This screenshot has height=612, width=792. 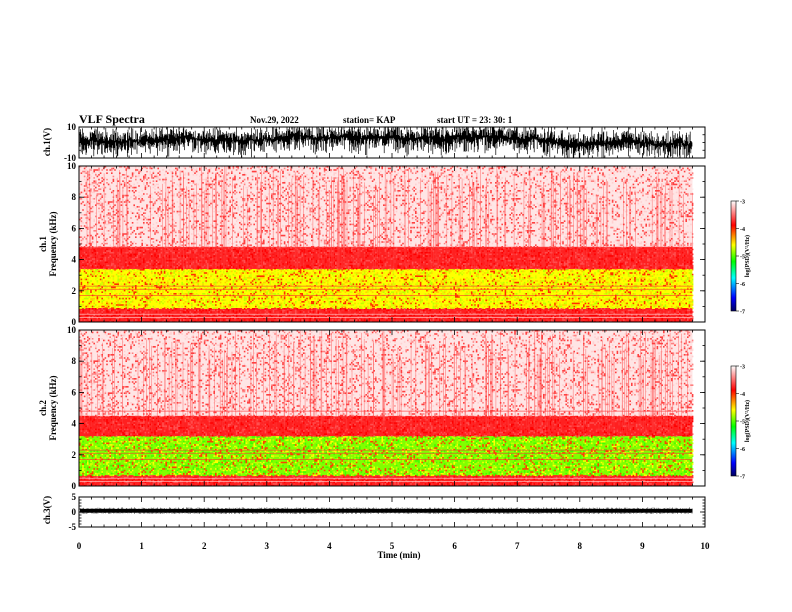 What do you see at coordinates (47, 142) in the screenshot?
I see `ch1-ylabel: ch.1(V)` at bounding box center [47, 142].